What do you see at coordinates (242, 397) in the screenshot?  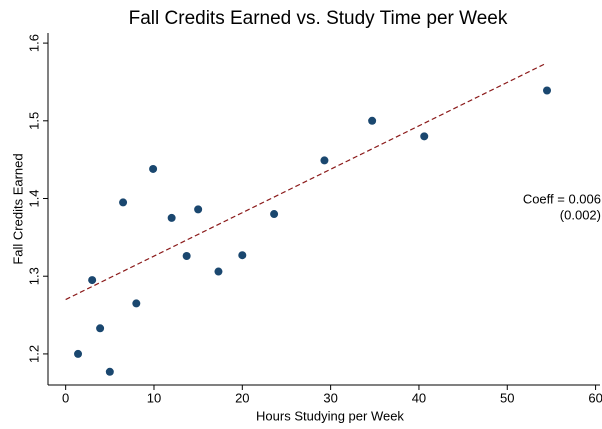 I see `x-tick-label: 20` at bounding box center [242, 397].